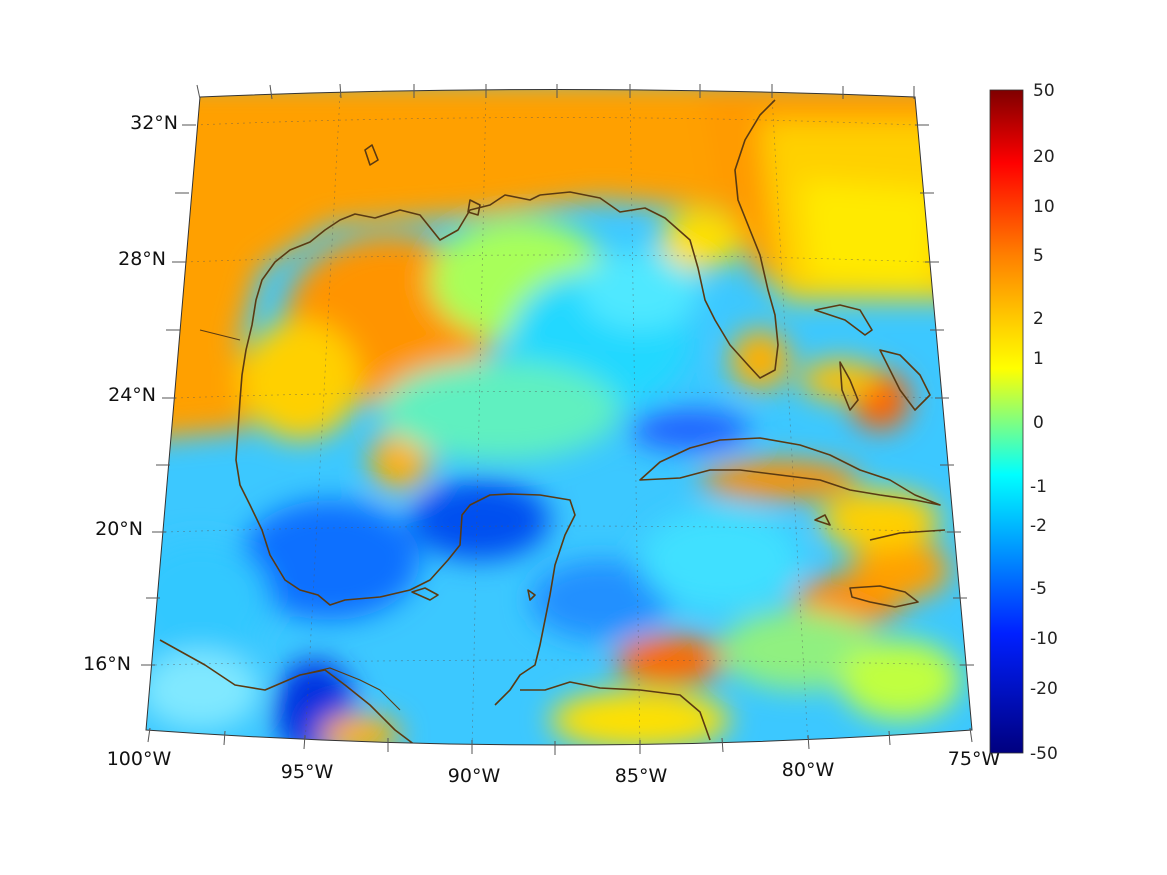 Image resolution: width=1167 pixels, height=875 pixels. Describe the element at coordinates (154, 123) in the screenshot. I see `lat-label-32: 32°N` at that location.